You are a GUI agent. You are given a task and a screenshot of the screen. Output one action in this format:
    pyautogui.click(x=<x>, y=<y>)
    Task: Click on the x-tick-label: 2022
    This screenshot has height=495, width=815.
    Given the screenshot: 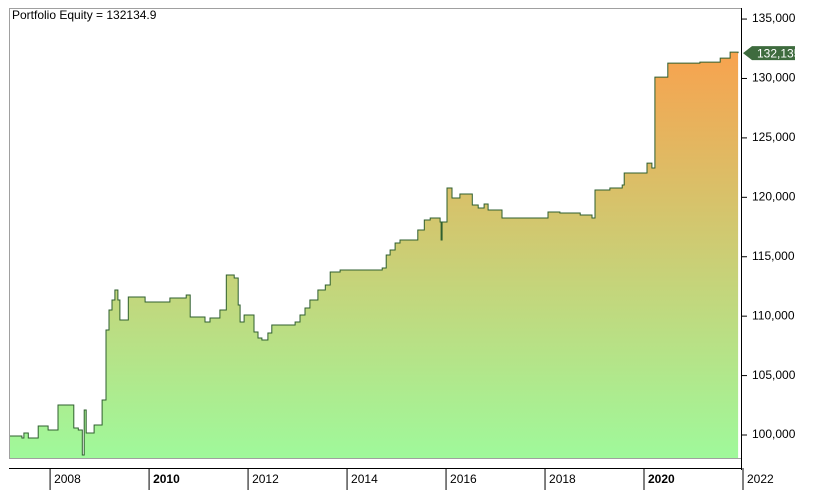 What is the action you would take?
    pyautogui.click(x=760, y=479)
    